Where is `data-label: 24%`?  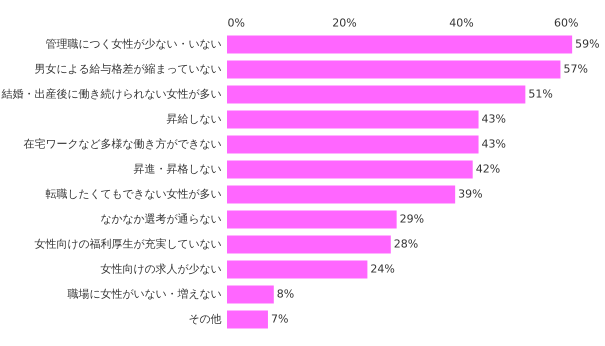 data-label: 24% is located at coordinates (382, 269).